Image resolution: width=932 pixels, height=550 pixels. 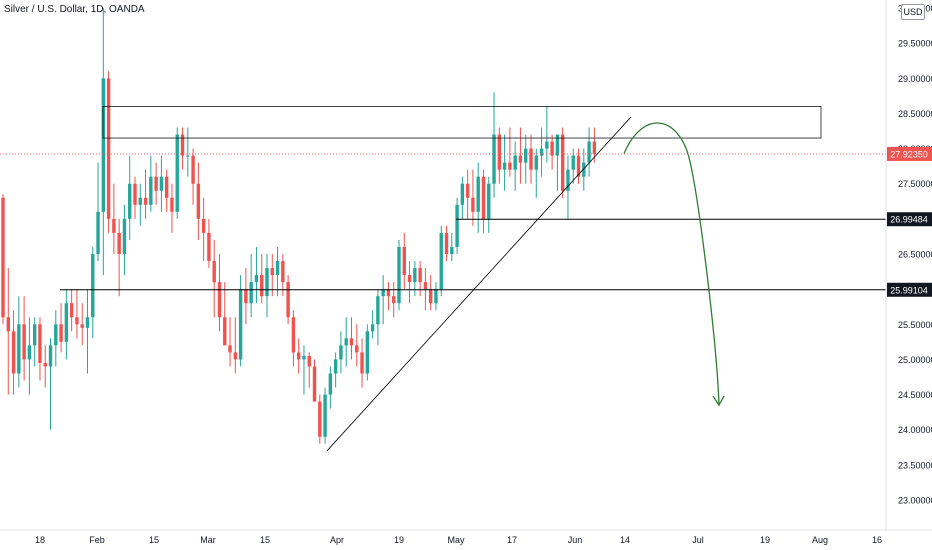 I want to click on x-tick-label: Aug, so click(x=820, y=540).